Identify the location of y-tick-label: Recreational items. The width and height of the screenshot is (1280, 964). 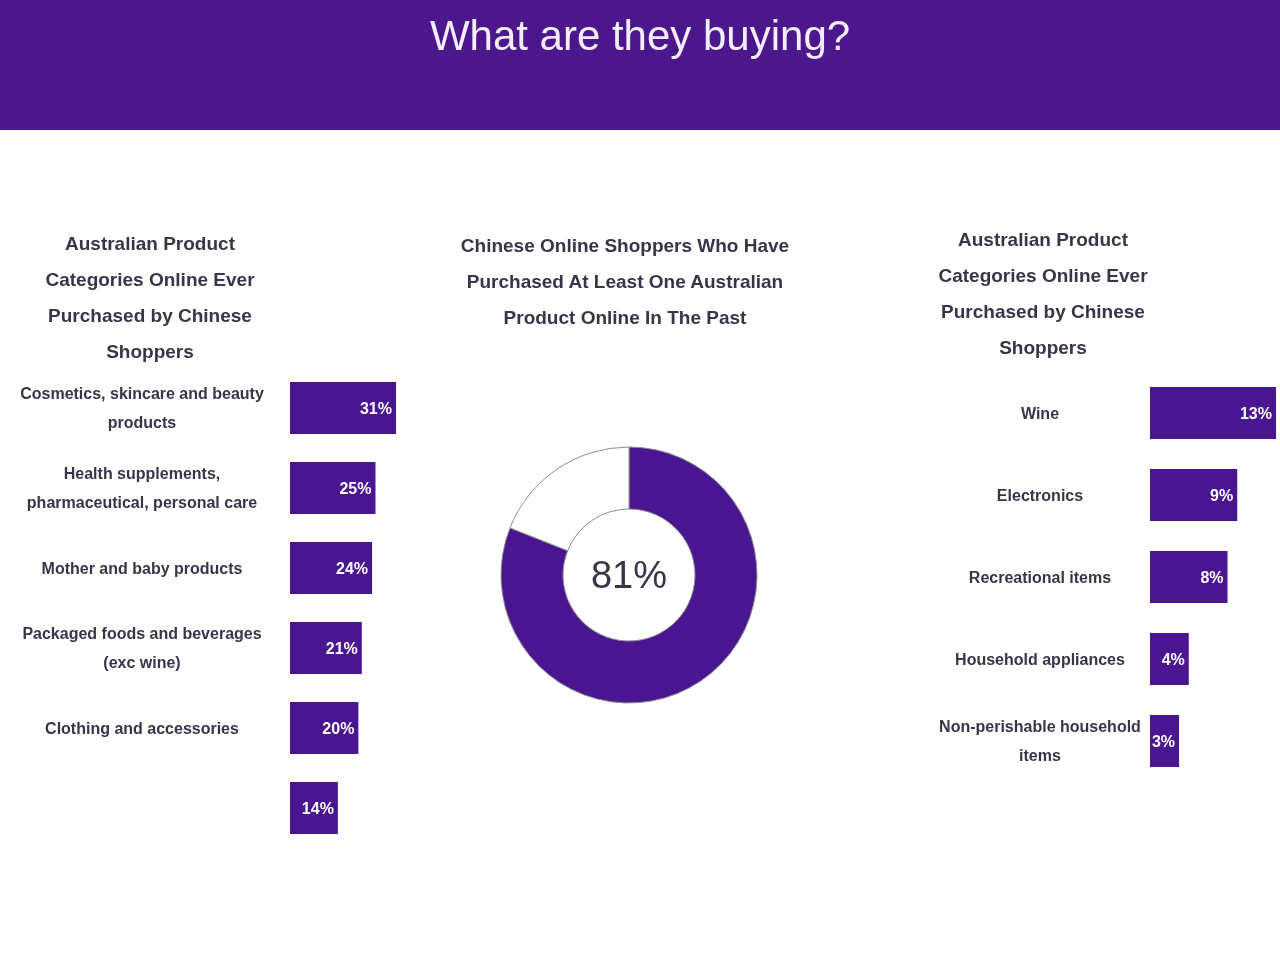
(1040, 577).